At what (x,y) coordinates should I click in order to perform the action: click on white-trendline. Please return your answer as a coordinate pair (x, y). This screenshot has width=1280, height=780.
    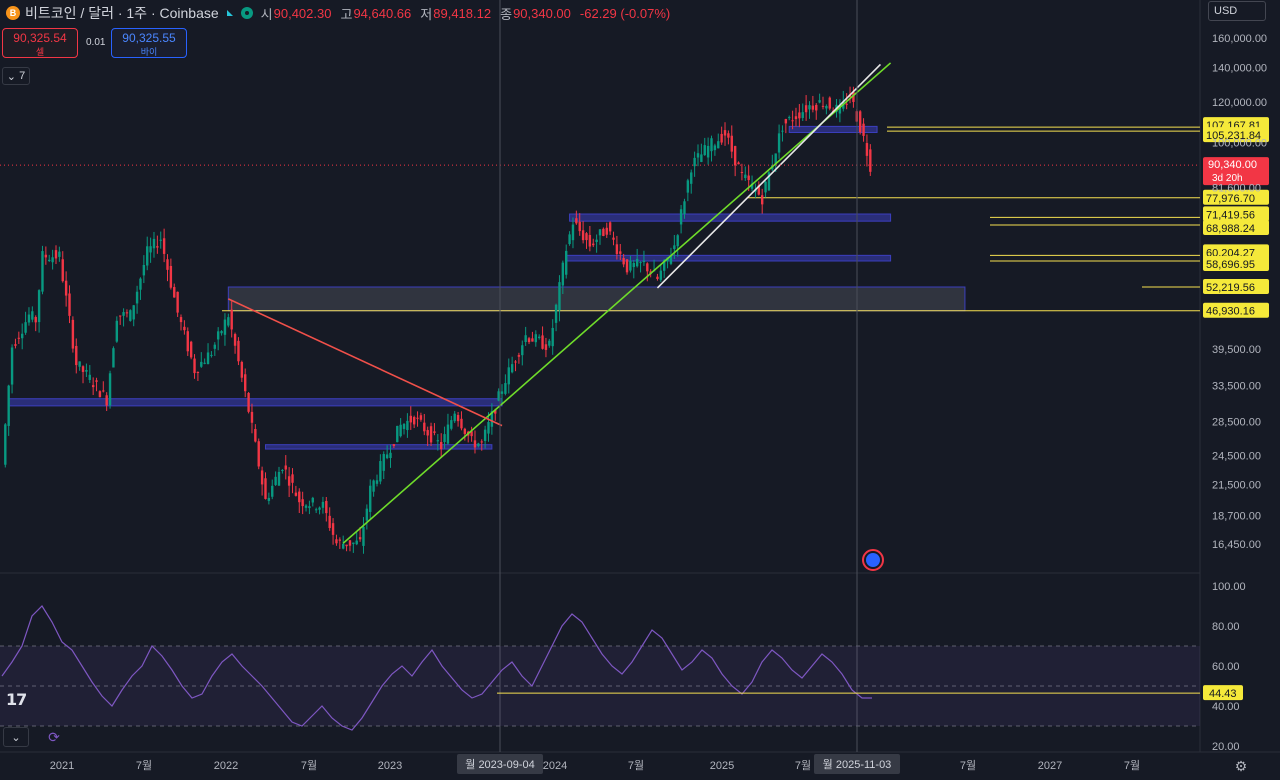
    Looking at the image, I should click on (769, 176).